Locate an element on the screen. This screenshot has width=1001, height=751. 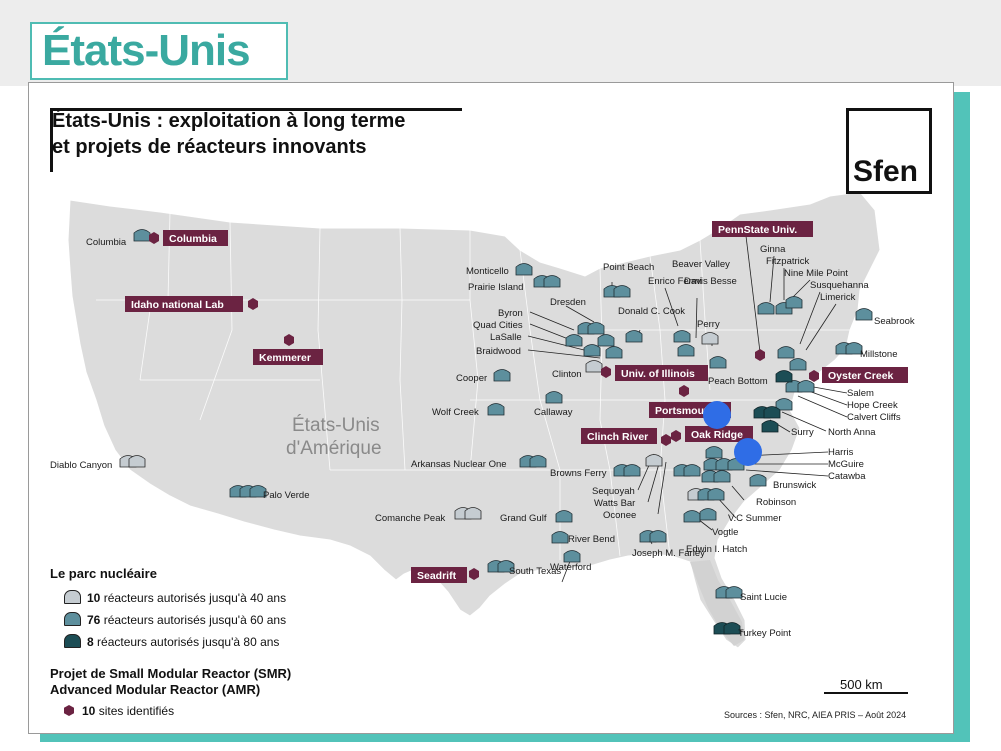
legend-project-line2: Advanced Modular Reactor (AMR) is located at coordinates (155, 689).